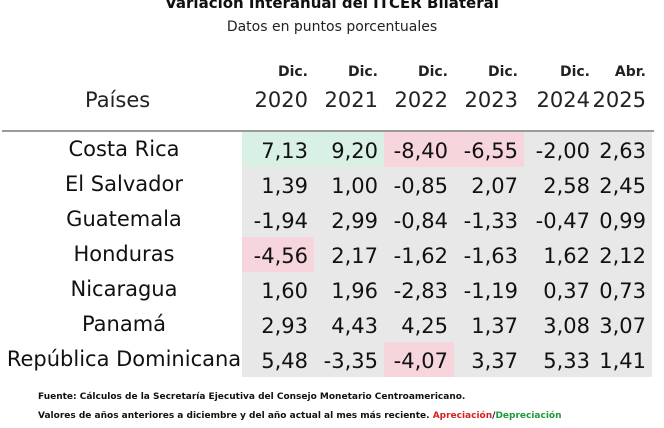 This screenshot has width=664, height=428. What do you see at coordinates (278, 184) in the screenshot?
I see `value-cell: 1,39` at bounding box center [278, 184].